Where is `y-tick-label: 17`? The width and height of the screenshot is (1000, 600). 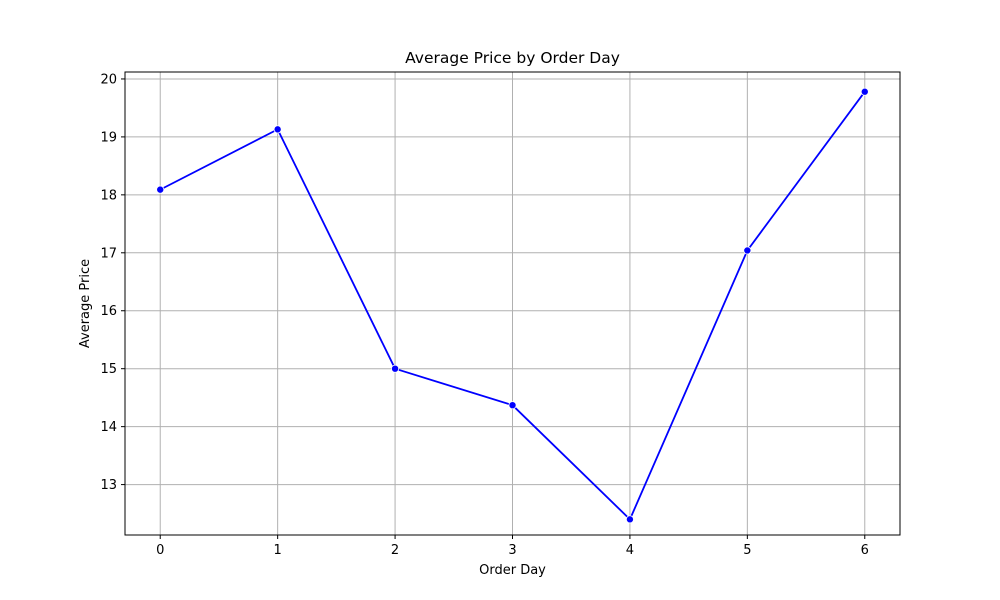
y-tick-label: 17 is located at coordinates (108, 253).